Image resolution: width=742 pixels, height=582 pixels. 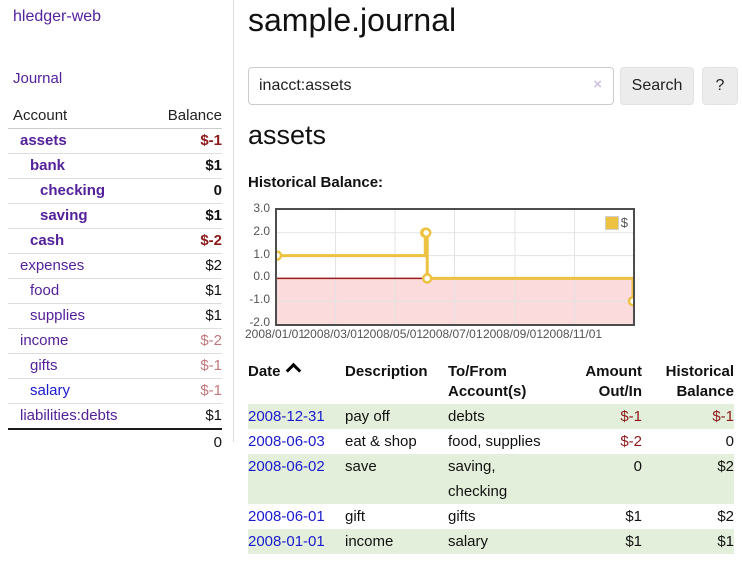 What do you see at coordinates (57, 16) in the screenshot?
I see `app-title-link: hledger-web` at bounding box center [57, 16].